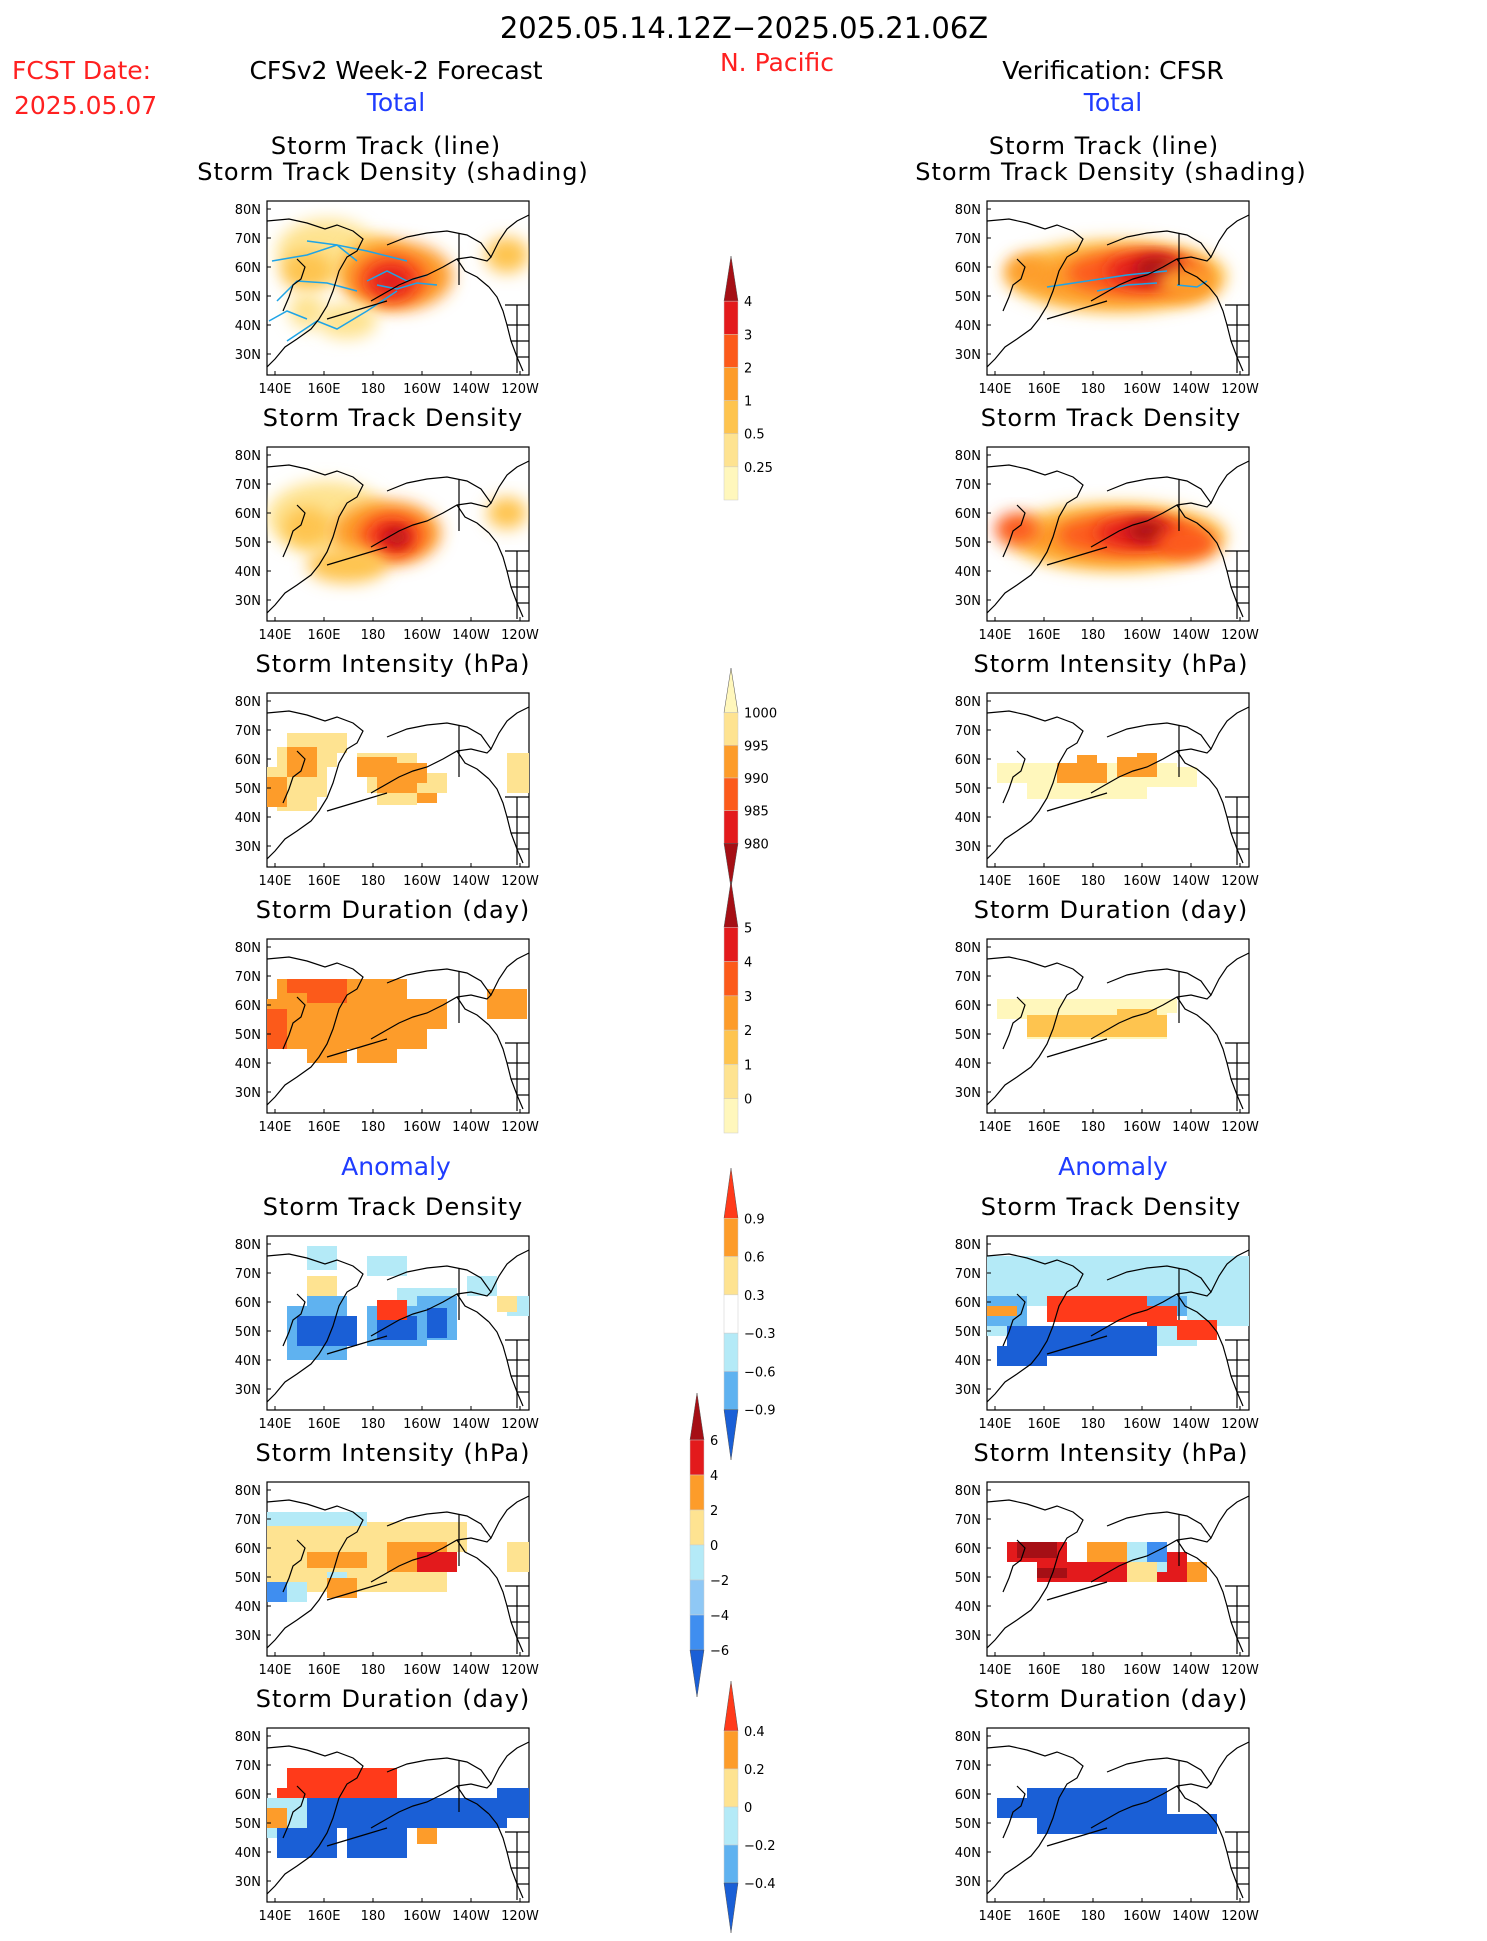 The image size is (1487, 1941). I want to click on colorbar-density_anom: 0.9 0.6 0.3 −0.3 −0.6 −0.9, so click(749, 1314).